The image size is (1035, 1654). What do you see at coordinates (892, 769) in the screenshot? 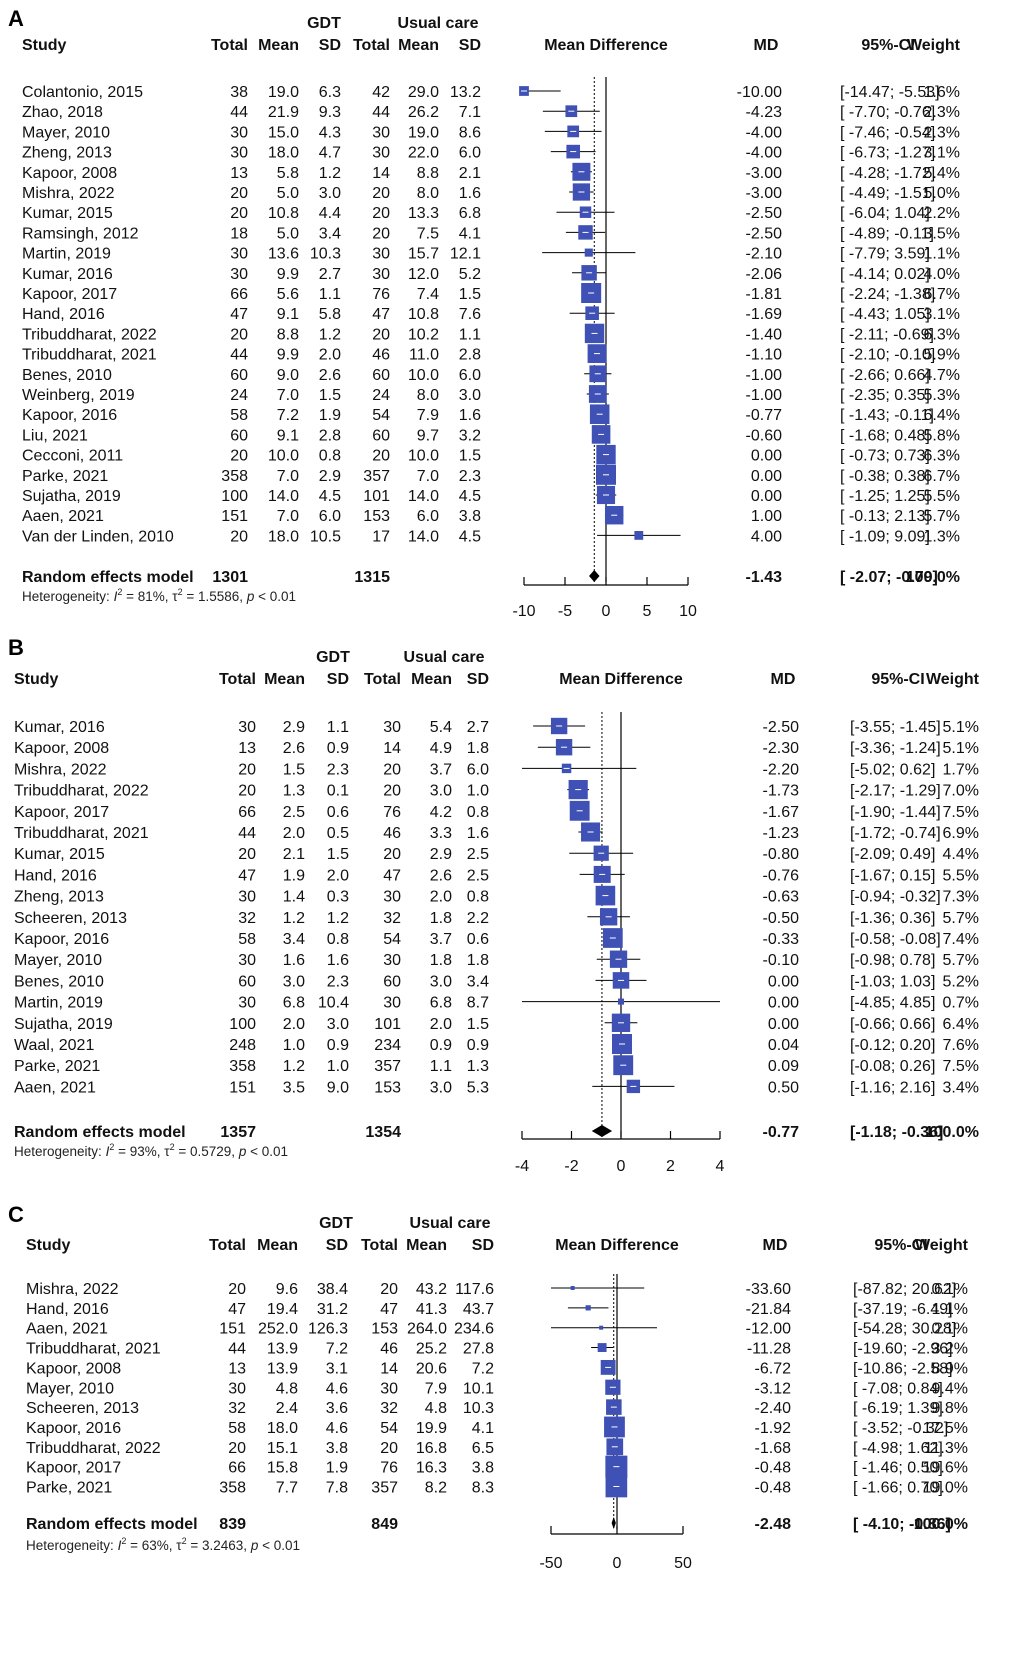
I see `ci-value: [-5.02; 0.62]` at bounding box center [892, 769].